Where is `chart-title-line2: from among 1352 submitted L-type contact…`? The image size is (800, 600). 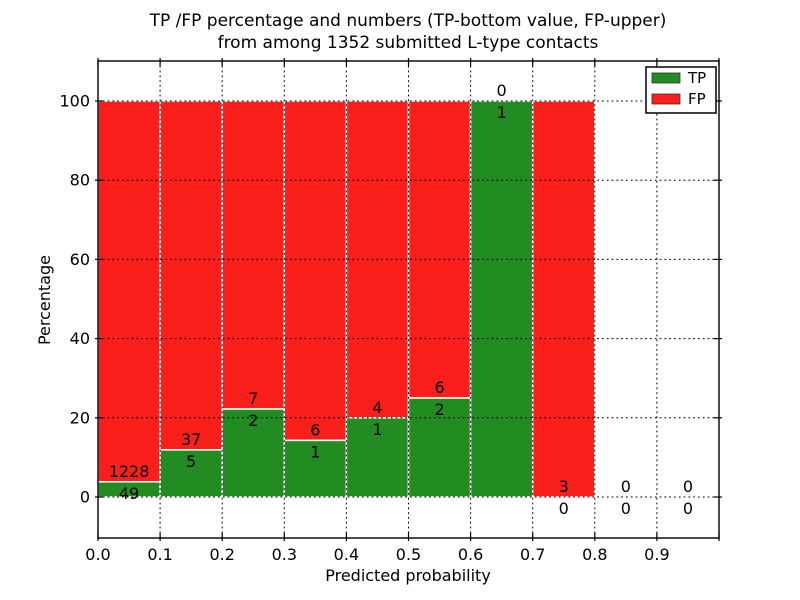 chart-title-line2: from among 1352 submitted L-type contact… is located at coordinates (408, 43).